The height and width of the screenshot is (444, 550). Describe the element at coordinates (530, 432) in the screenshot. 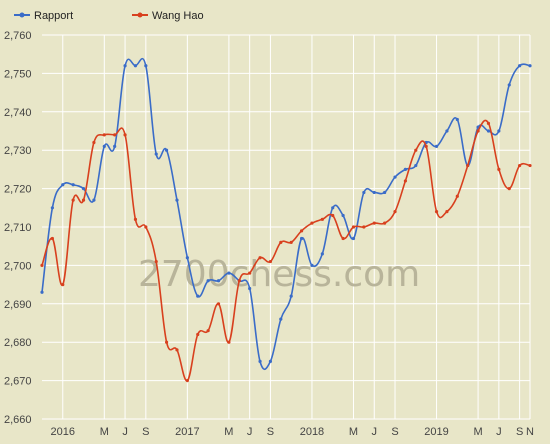

I see `x-tick-label: N` at that location.